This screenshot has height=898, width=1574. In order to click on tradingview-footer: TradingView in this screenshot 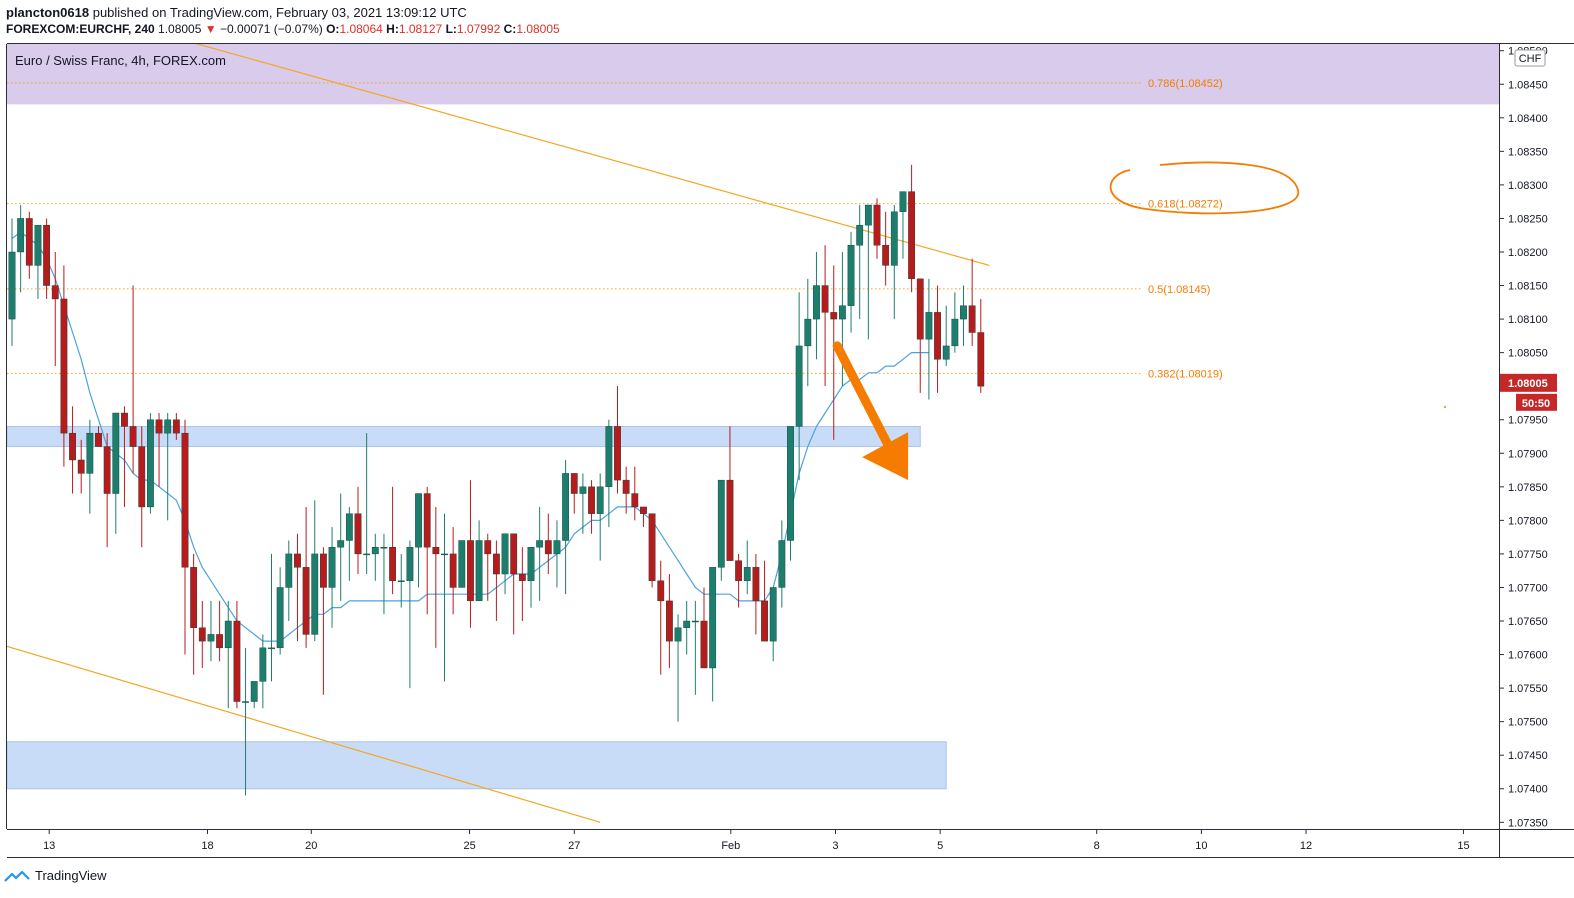, I will do `click(55, 875)`.